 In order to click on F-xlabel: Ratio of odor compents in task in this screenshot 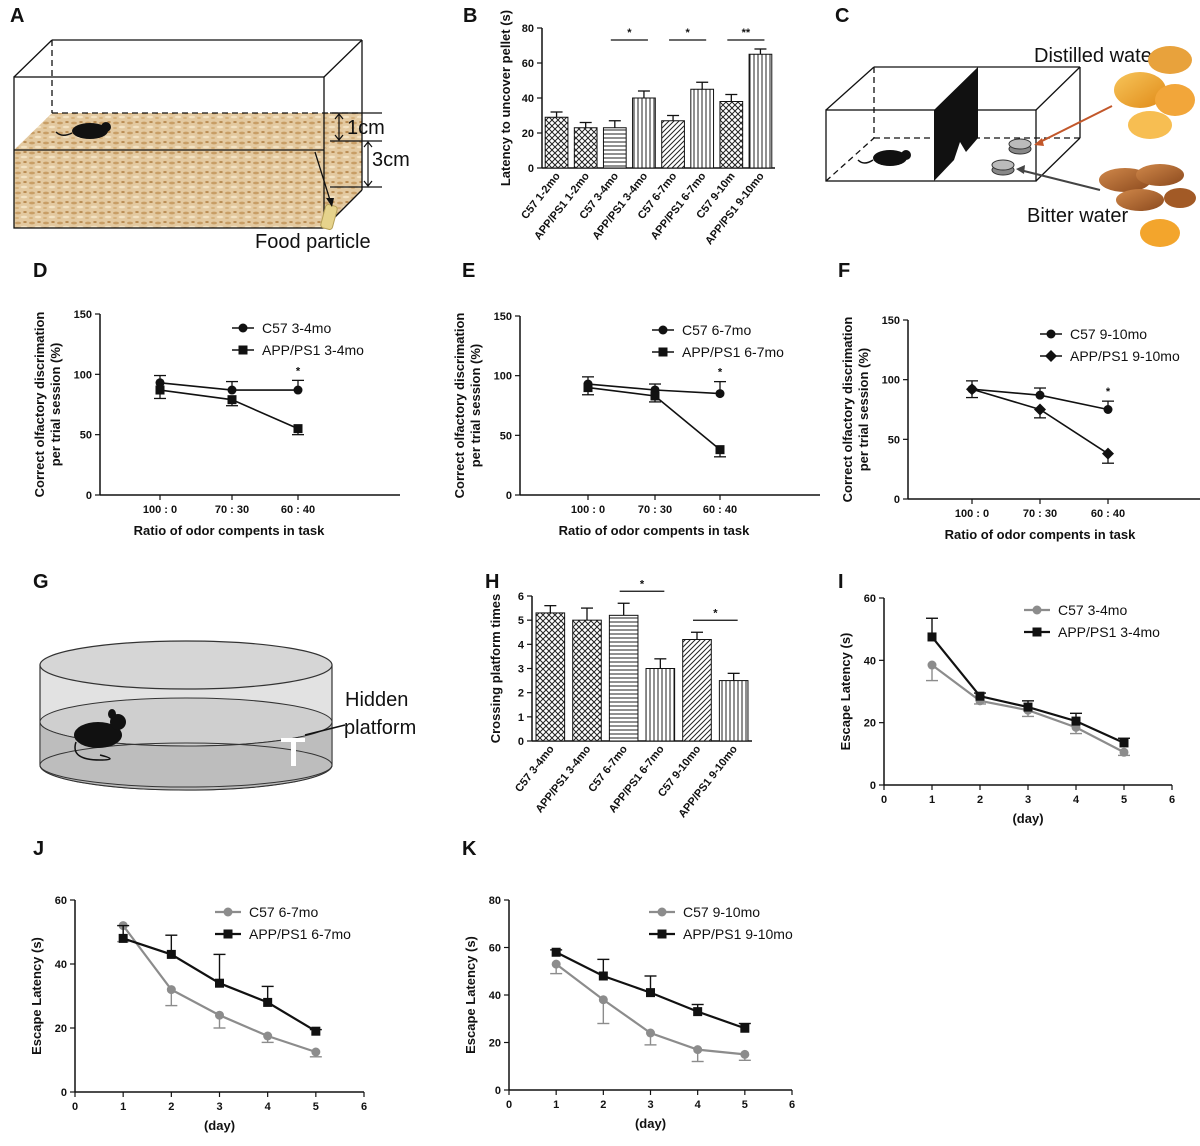, I will do `click(1040, 534)`.